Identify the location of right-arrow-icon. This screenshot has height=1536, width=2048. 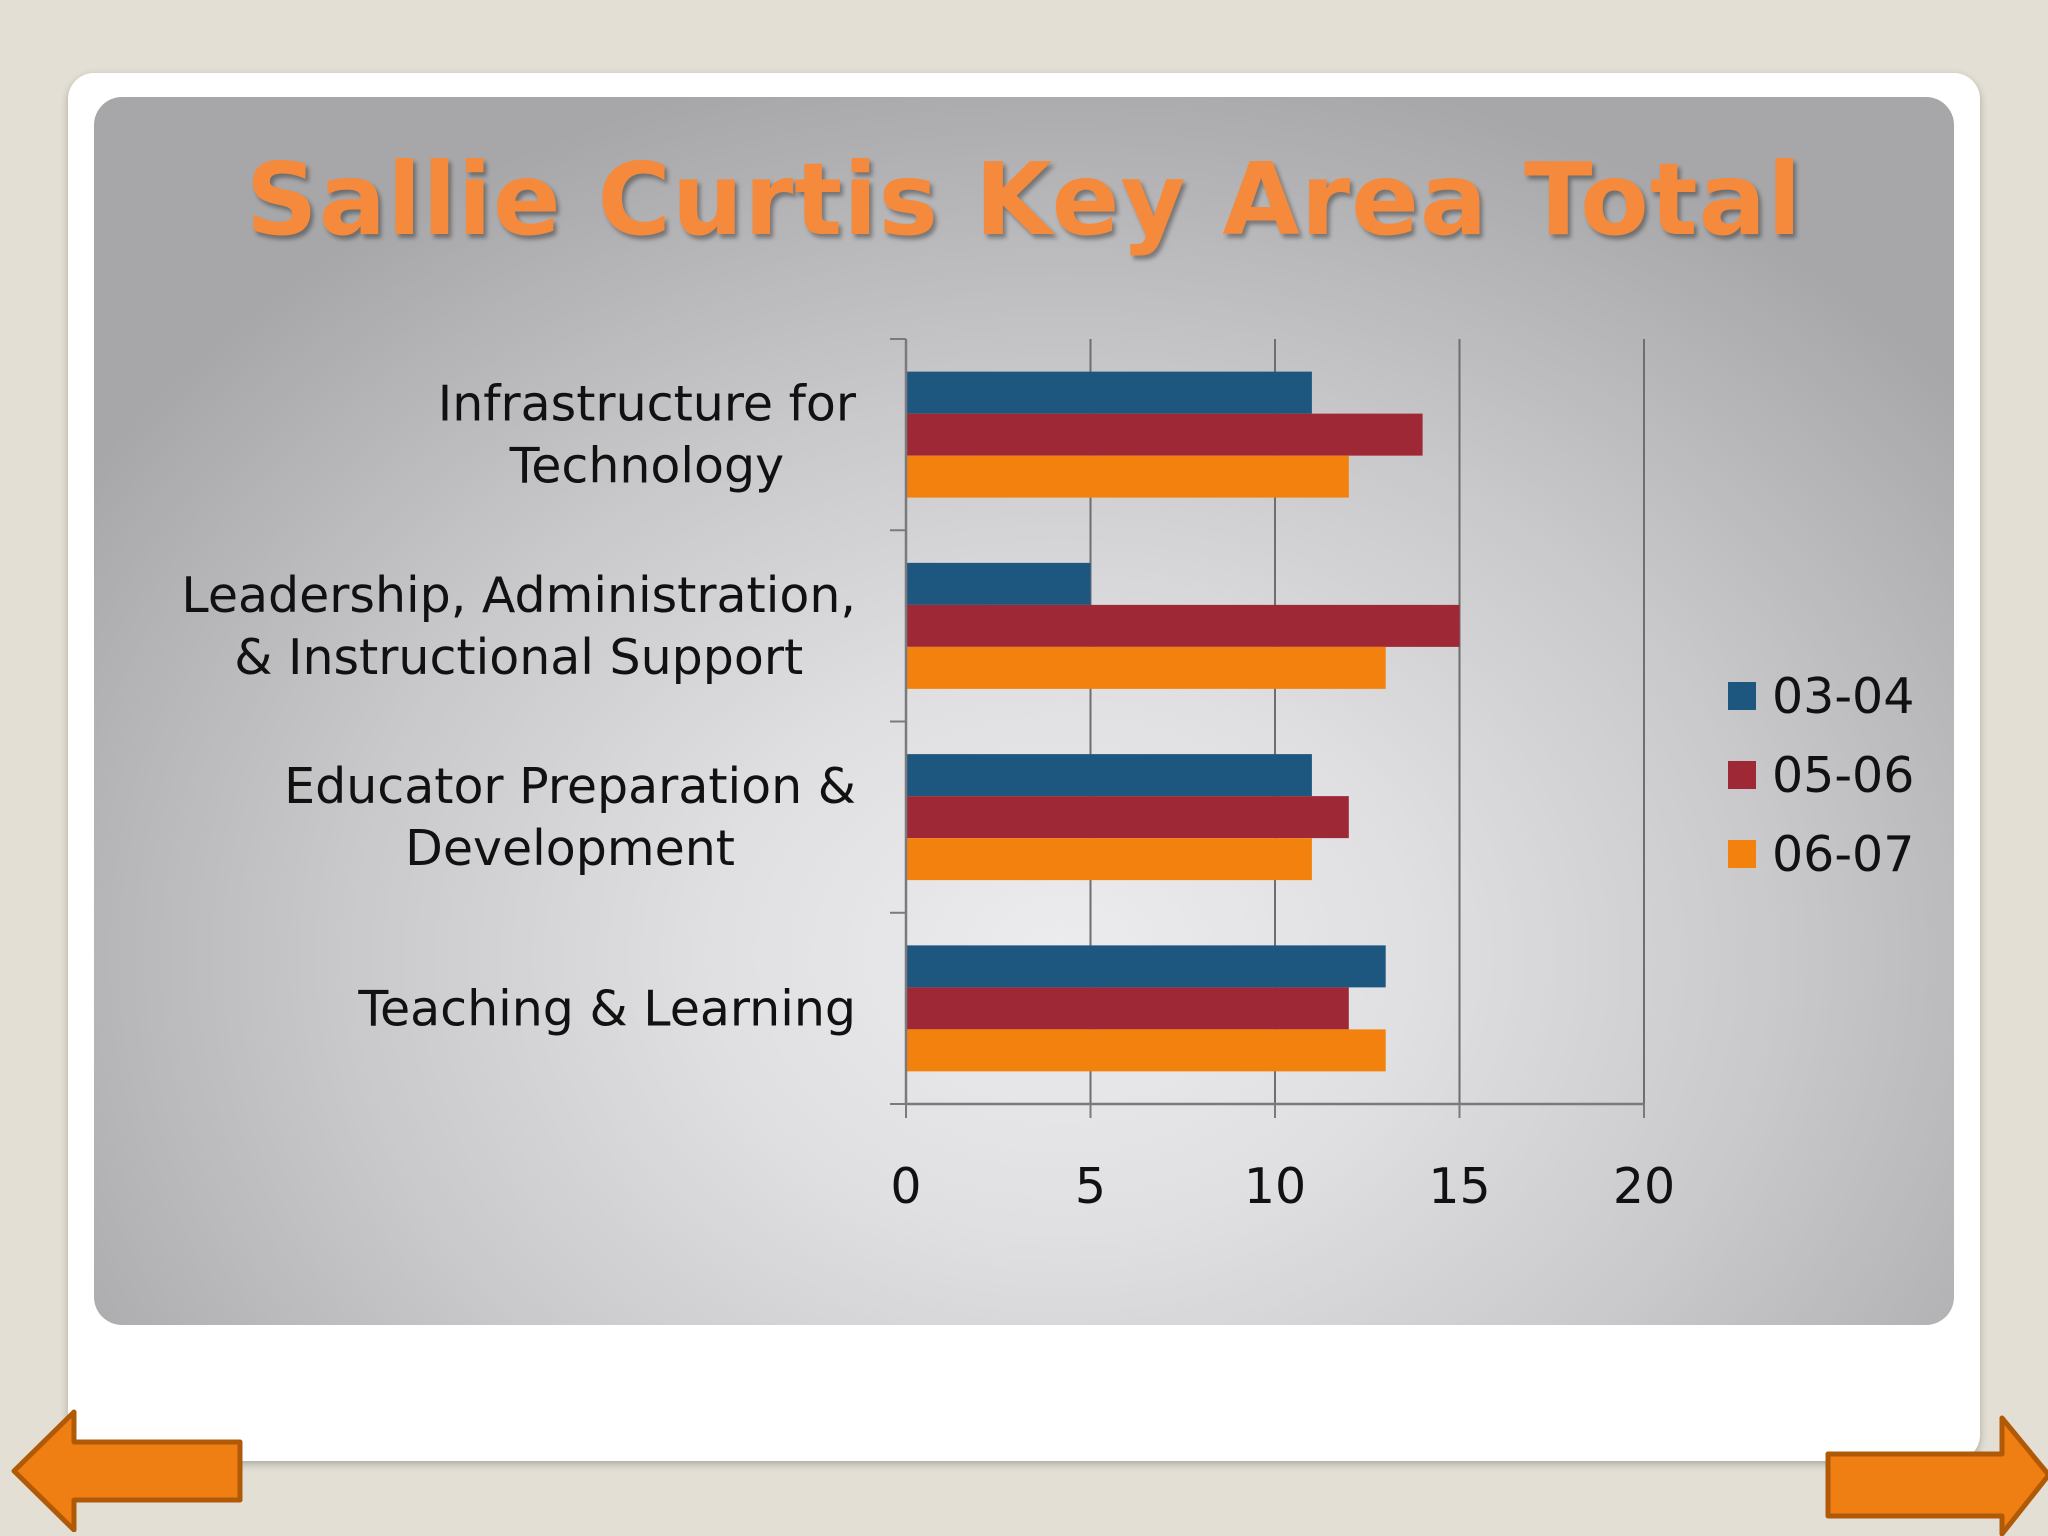
(1935, 1474).